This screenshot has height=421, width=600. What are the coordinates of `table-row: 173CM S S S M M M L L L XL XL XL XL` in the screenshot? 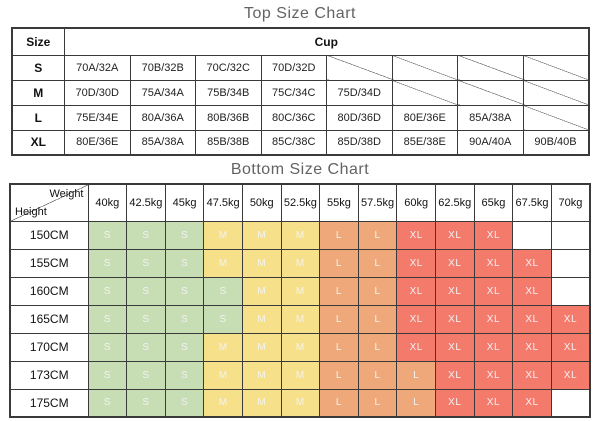 It's located at (300, 375).